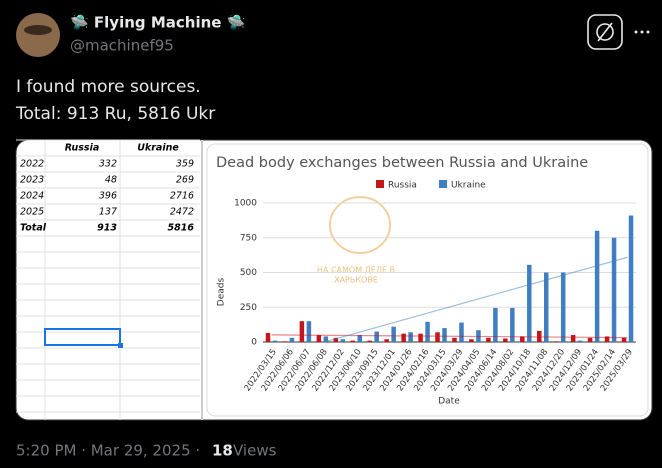 Image resolution: width=662 pixels, height=468 pixels. Describe the element at coordinates (248, 308) in the screenshot. I see `y-tick-label: 250` at that location.